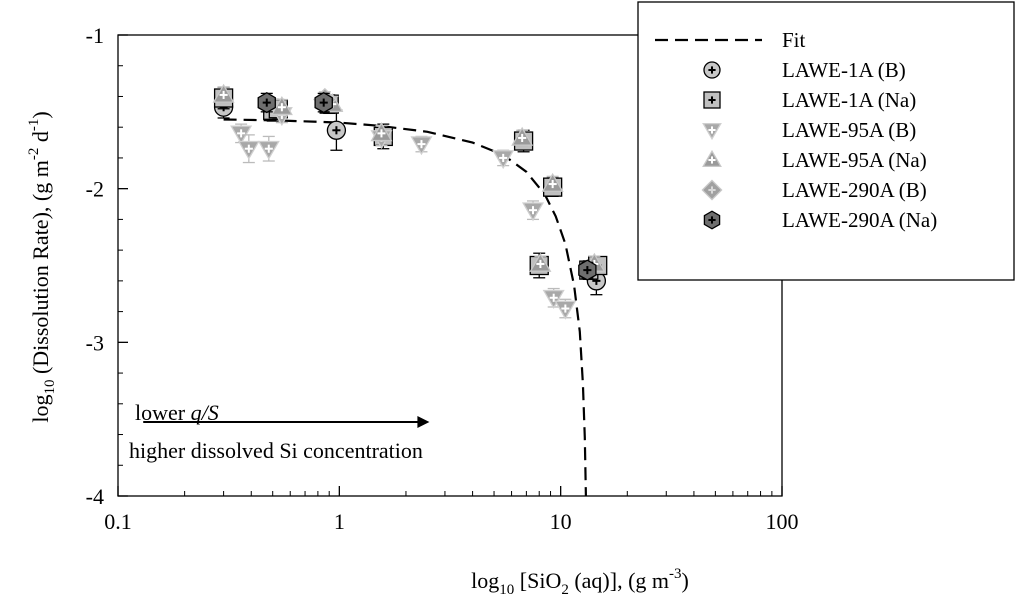  Describe the element at coordinates (580, 582) in the screenshot. I see `x-axis-title: log10 [SiO2 (aq)], (g m-3)` at that location.